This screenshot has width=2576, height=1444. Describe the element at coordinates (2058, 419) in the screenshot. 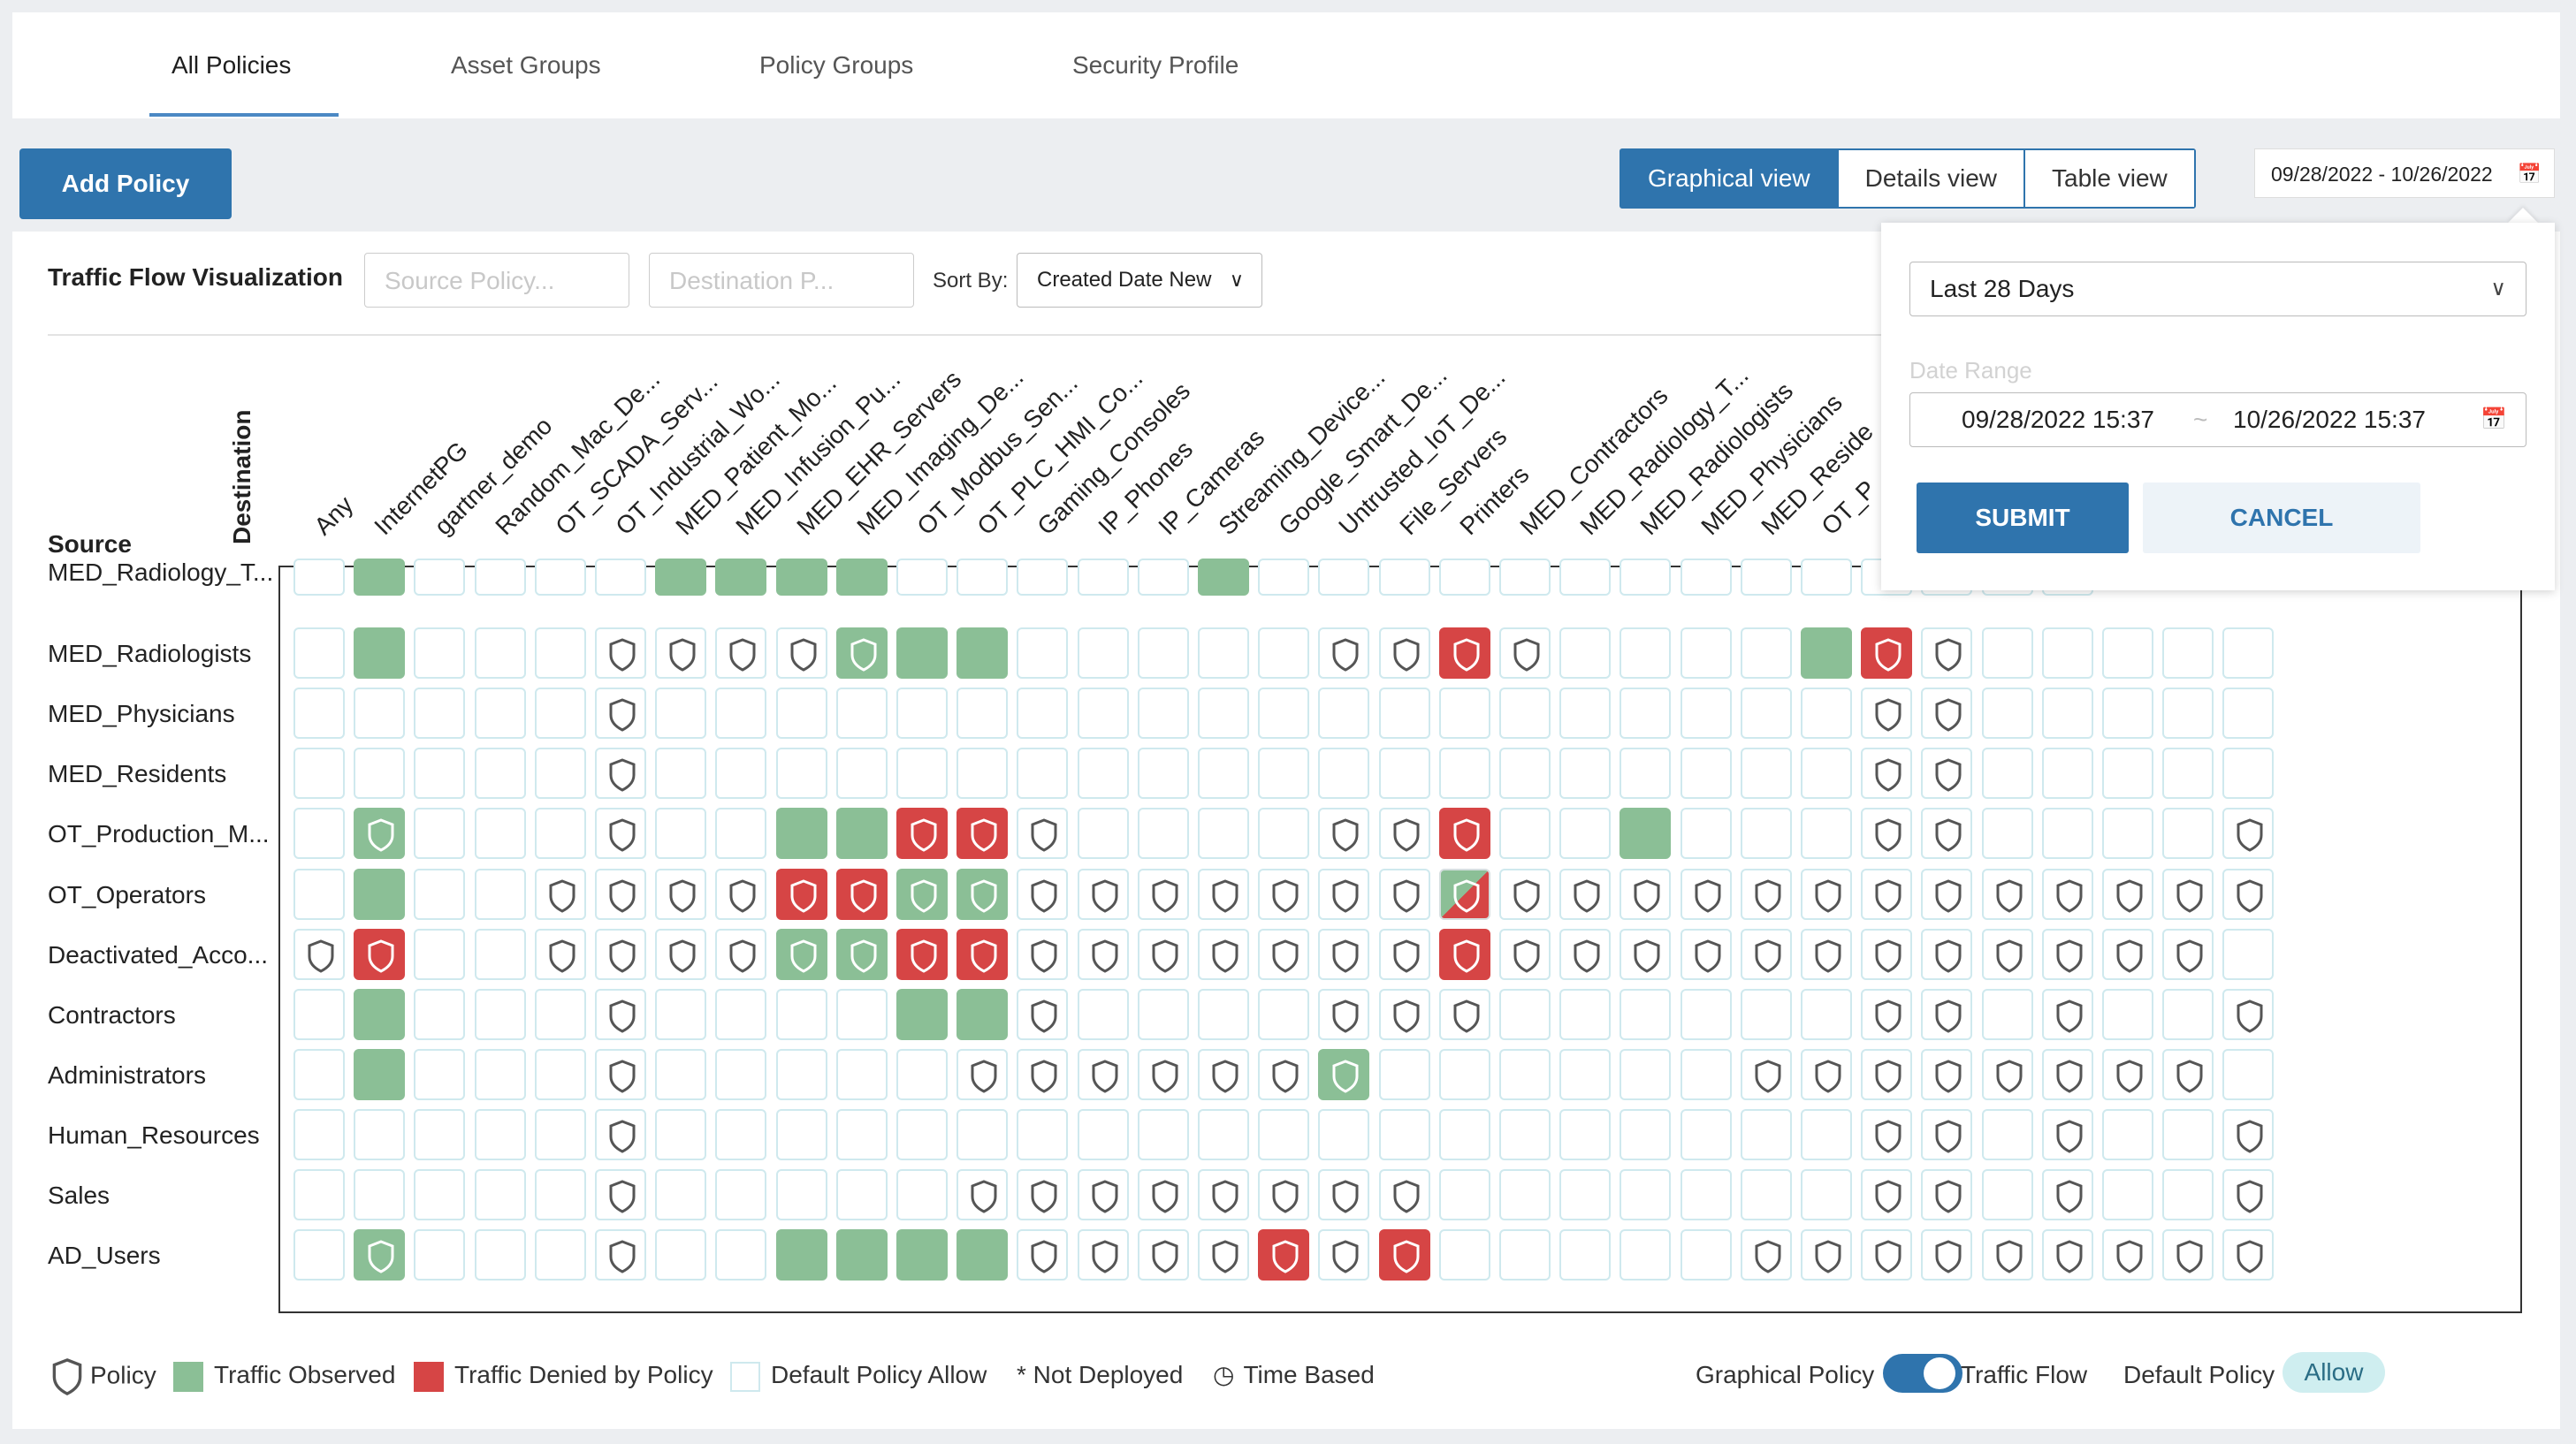

I see `range-start: 09/28/2022 15:37` at that location.